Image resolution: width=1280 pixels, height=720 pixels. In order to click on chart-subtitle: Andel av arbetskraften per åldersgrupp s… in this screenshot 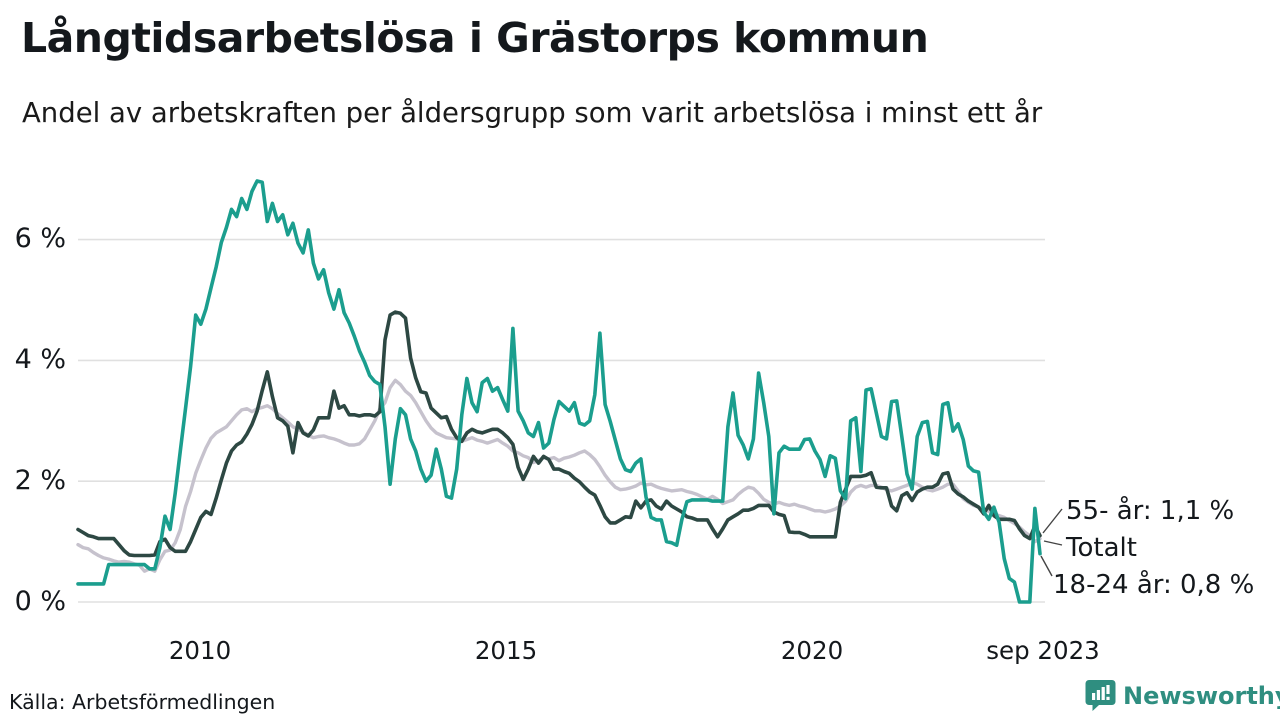, I will do `click(532, 113)`.